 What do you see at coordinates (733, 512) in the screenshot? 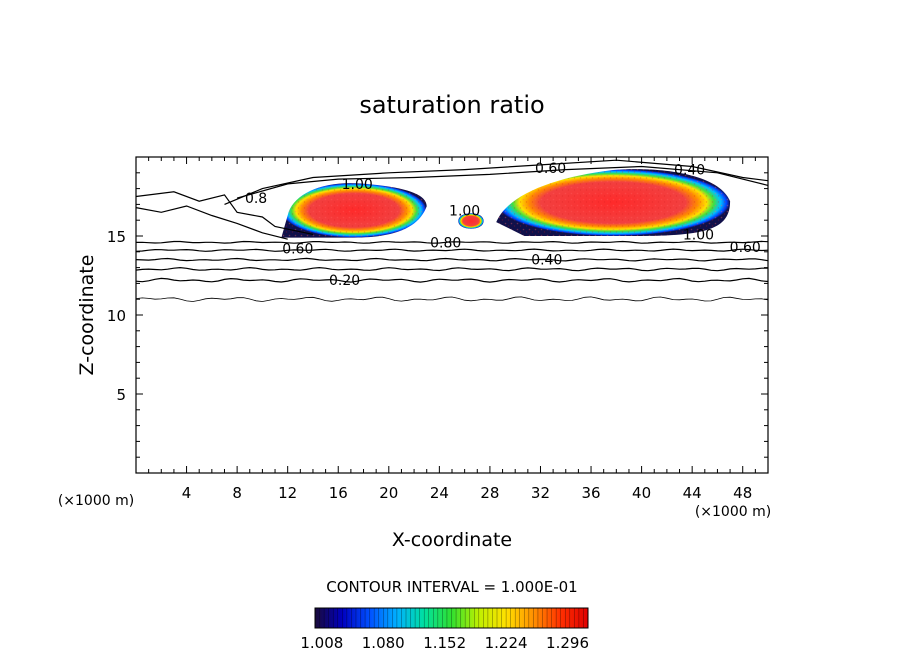
I see `x-unit-label: (×1000 m)` at bounding box center [733, 512].